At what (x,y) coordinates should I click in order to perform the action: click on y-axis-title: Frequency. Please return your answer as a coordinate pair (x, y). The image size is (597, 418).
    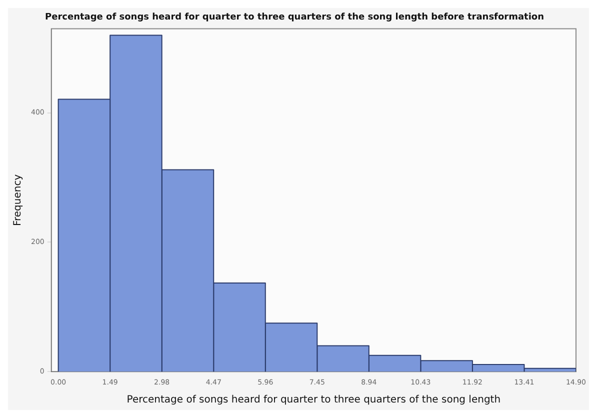
    Looking at the image, I should click on (18, 200).